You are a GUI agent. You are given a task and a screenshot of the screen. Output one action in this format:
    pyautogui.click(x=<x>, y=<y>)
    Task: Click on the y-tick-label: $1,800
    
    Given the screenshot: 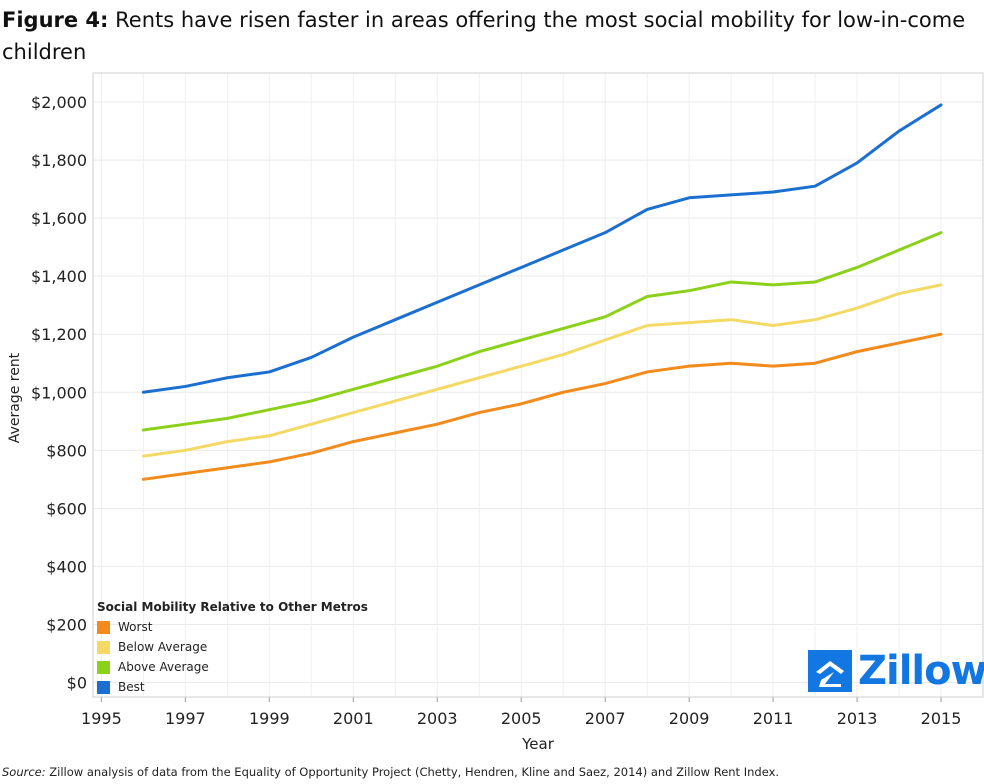 What is the action you would take?
    pyautogui.click(x=59, y=160)
    